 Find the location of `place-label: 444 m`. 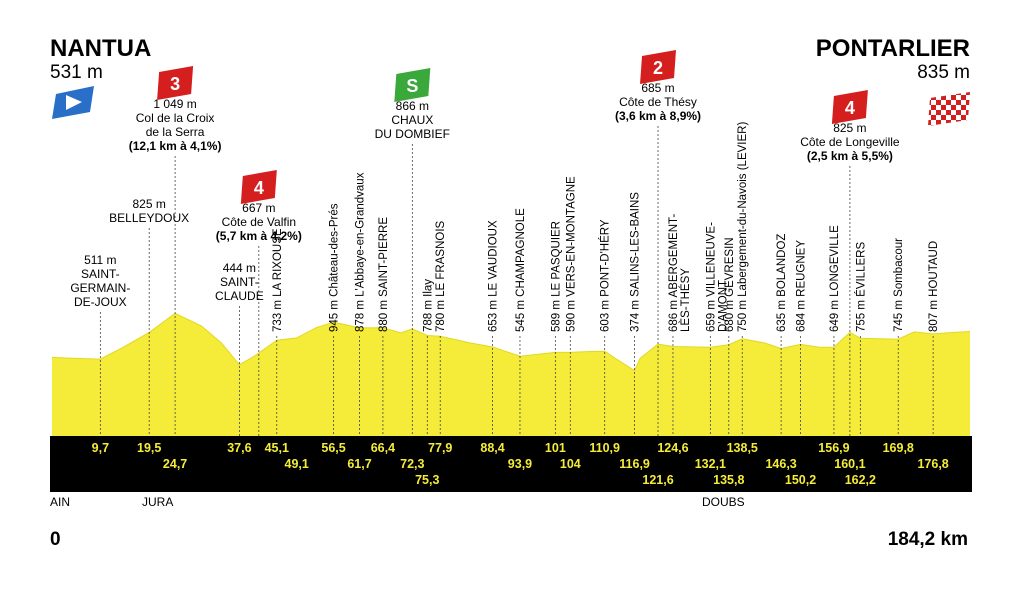

place-label: 444 m is located at coordinates (239, 268).